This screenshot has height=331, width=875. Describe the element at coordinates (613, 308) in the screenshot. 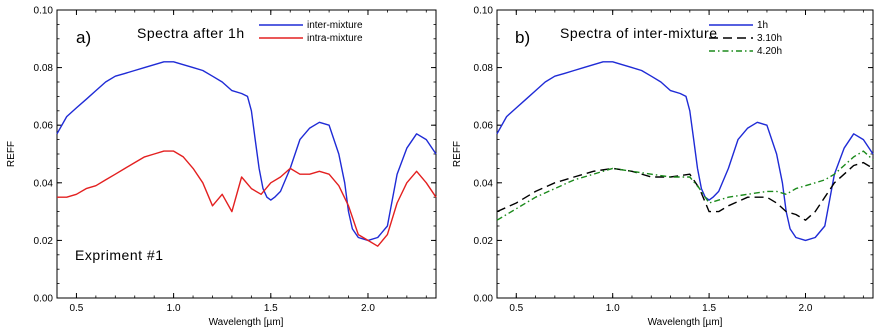

I see `panel-b-x-tick-label: 1.0` at that location.